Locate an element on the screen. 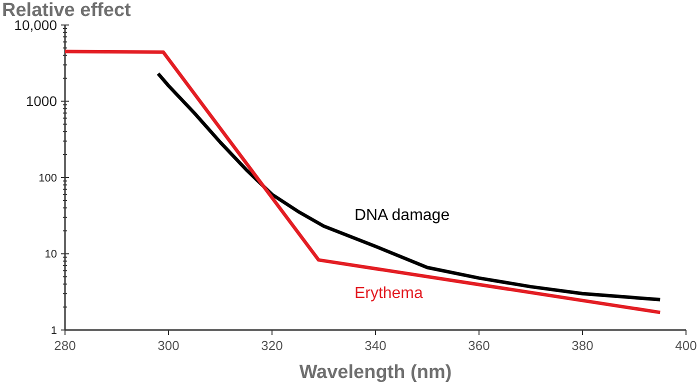  series-label: DNA damage is located at coordinates (402, 215).